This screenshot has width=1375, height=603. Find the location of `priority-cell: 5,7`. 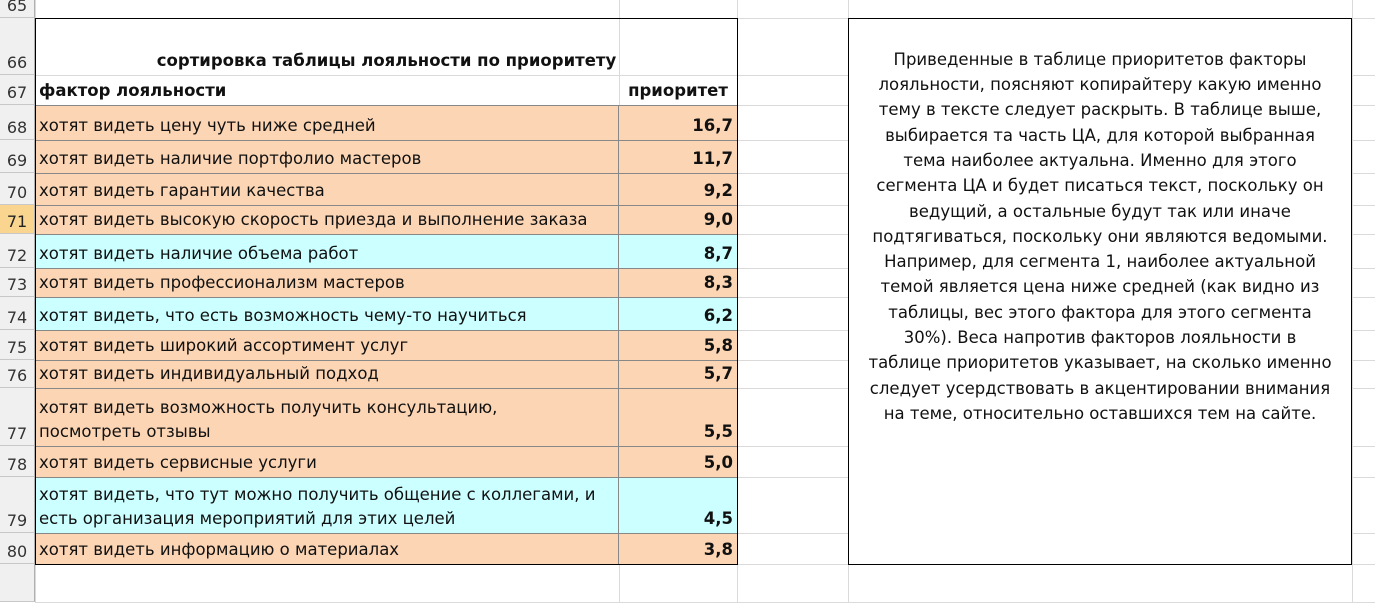

priority-cell: 5,7 is located at coordinates (678, 374).